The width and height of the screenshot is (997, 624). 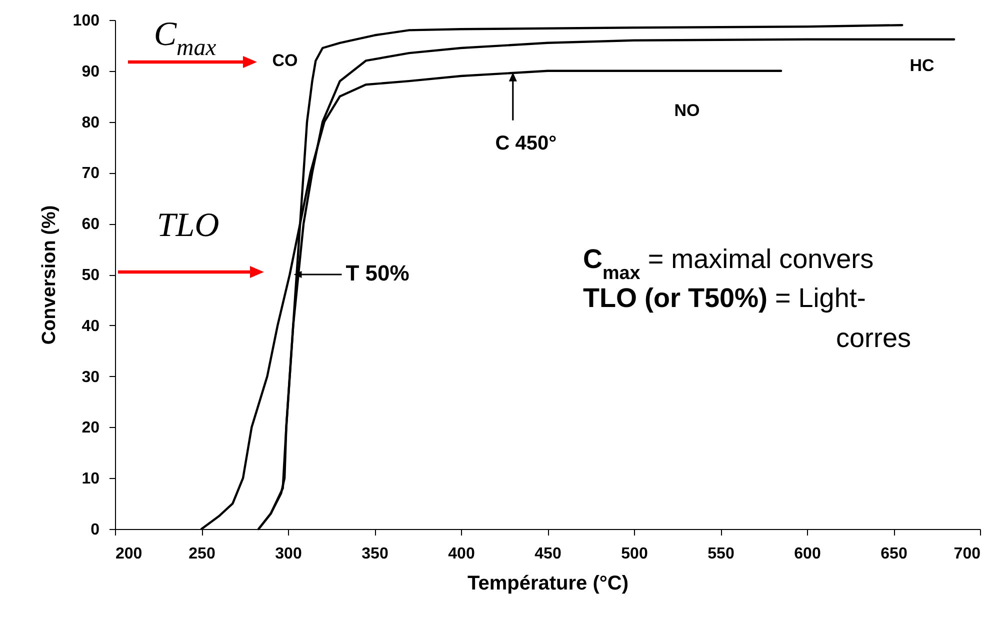 What do you see at coordinates (91, 225) in the screenshot?
I see `y-tick-label: 60` at bounding box center [91, 225].